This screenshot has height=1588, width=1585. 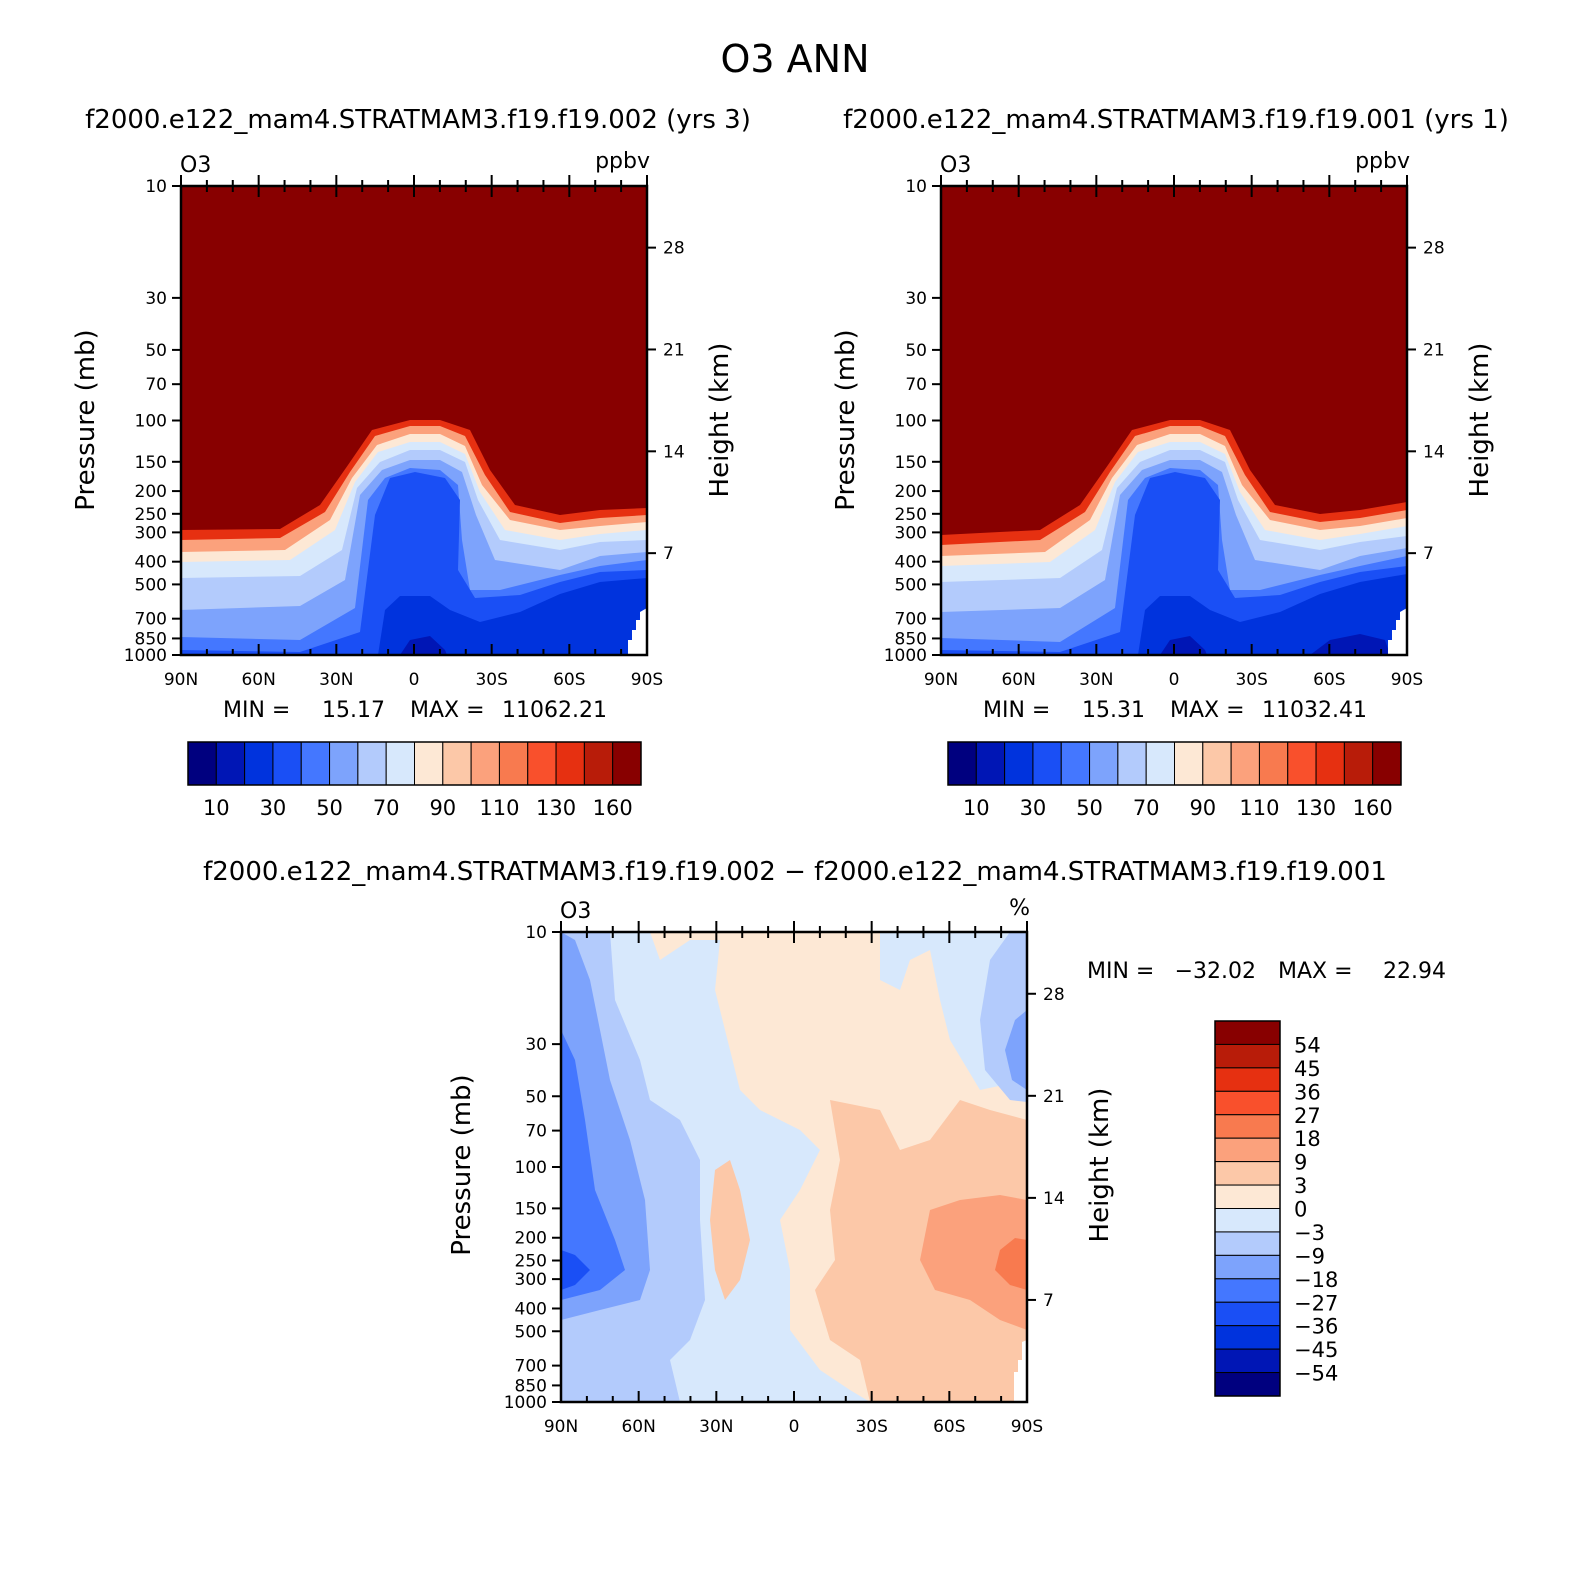 I want to click on panel-2-contour-field, so click(x=1174, y=420).